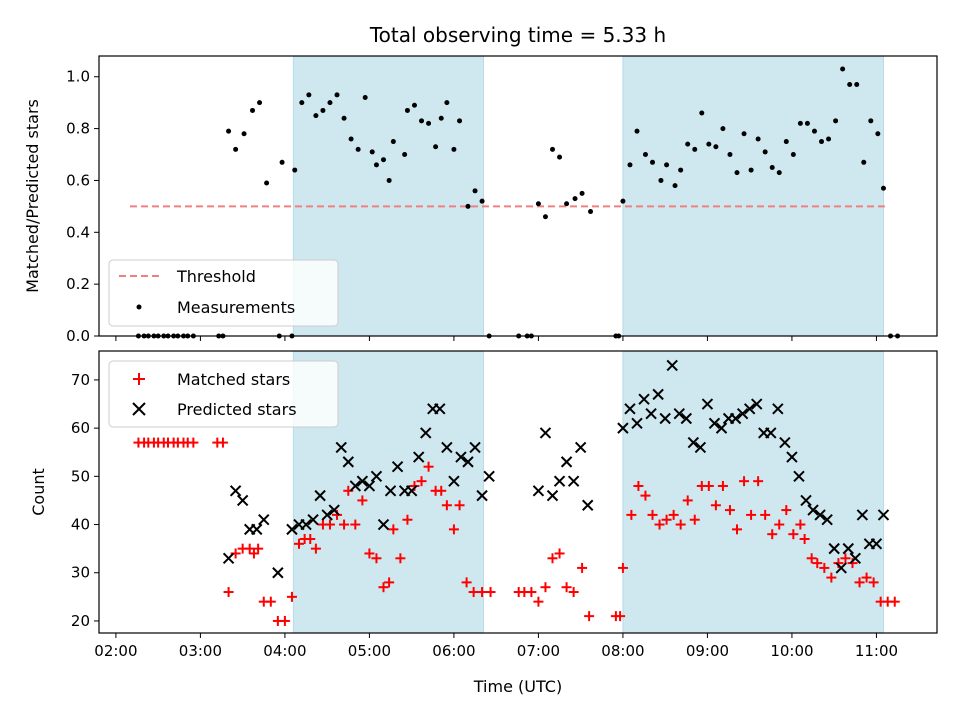  What do you see at coordinates (78, 129) in the screenshot?
I see `top-y-tick-label: 0.8` at bounding box center [78, 129].